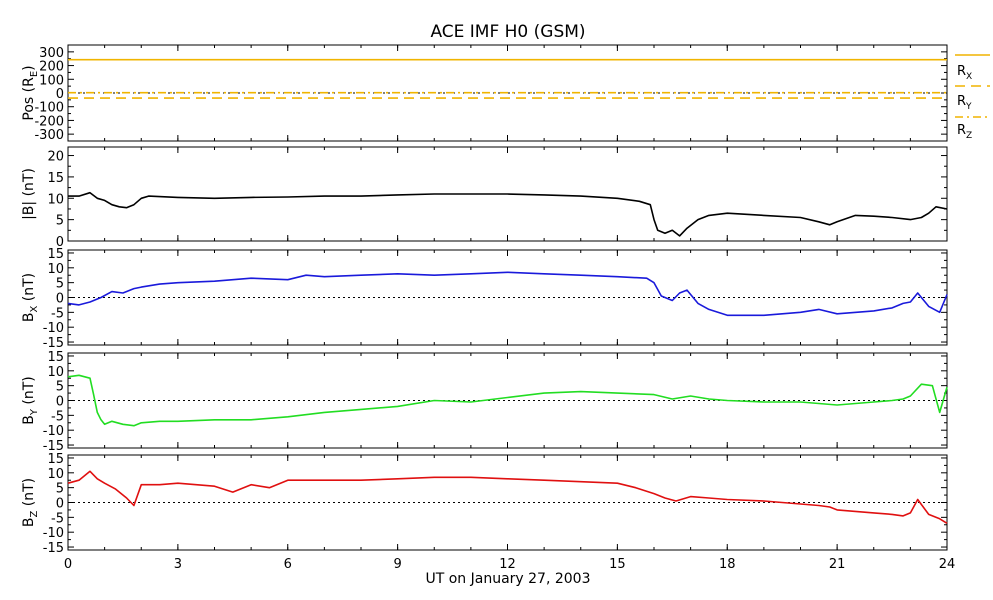 Image resolution: width=993 pixels, height=600 pixels. I want to click on legend-subscript: Z, so click(969, 136).